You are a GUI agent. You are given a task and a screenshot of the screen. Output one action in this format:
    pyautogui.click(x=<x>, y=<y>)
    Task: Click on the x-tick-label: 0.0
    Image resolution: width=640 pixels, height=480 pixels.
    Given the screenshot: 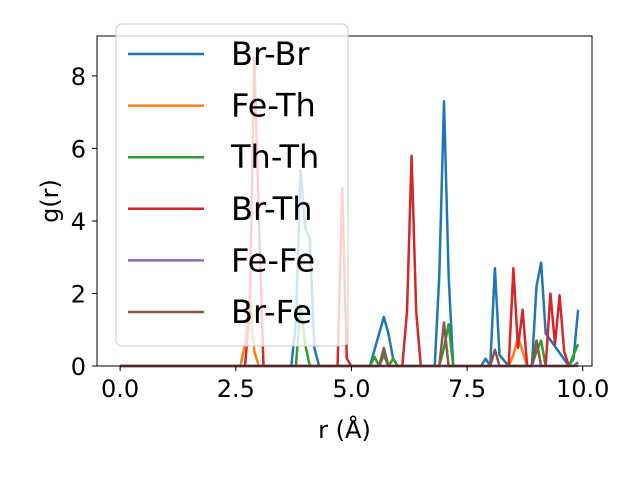 What is the action you would take?
    pyautogui.click(x=120, y=389)
    